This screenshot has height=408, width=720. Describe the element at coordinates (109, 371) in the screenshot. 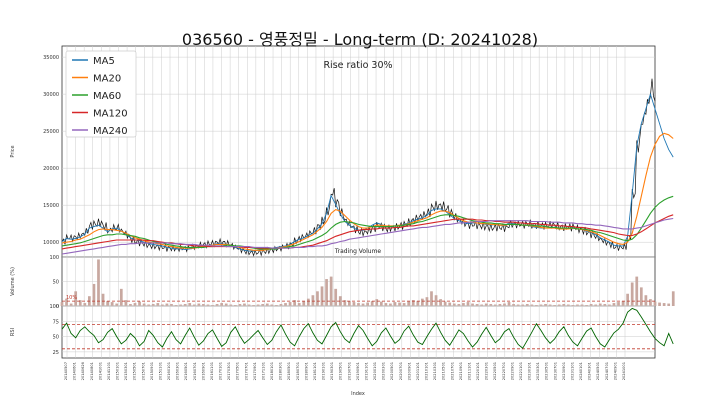

I see `x-tick-label: 20141101` at that location.